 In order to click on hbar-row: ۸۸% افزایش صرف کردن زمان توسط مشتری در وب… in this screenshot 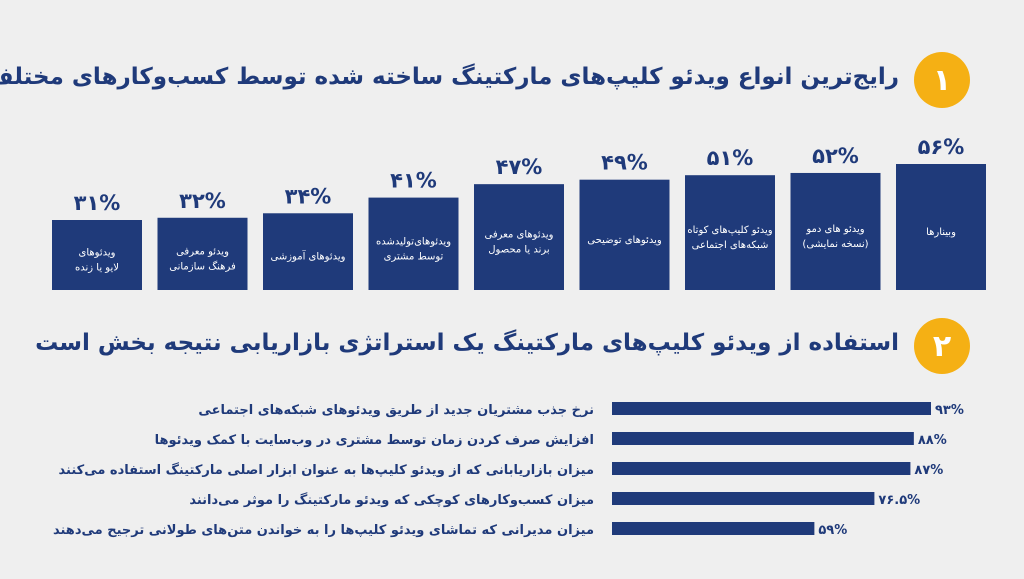, I will do `click(551, 440)`.